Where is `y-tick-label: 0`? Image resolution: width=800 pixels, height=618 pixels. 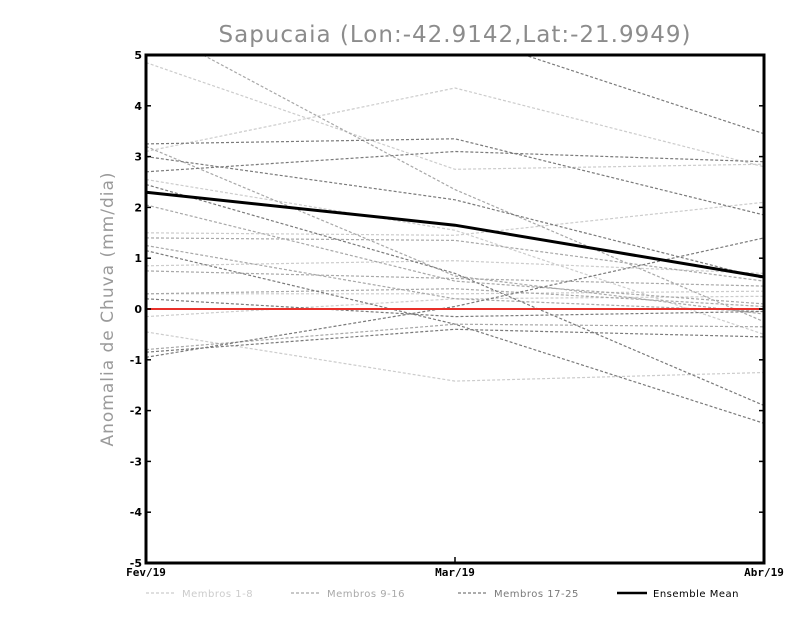
y-tick-label: 0 is located at coordinates (138, 309).